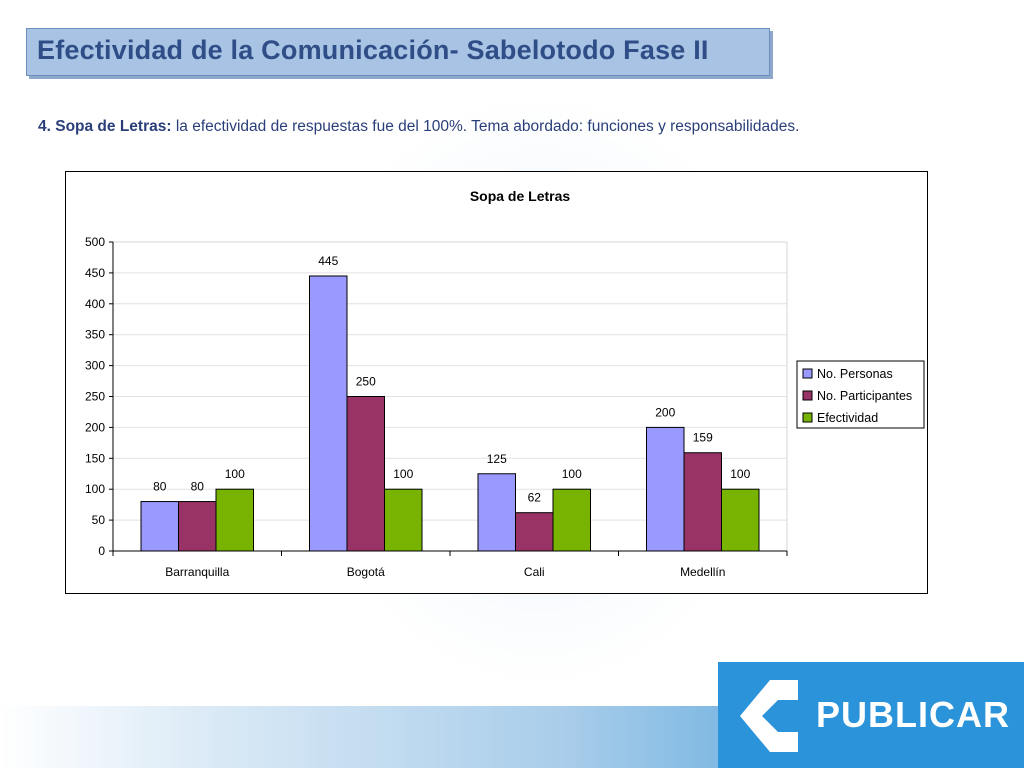  I want to click on publicar-logo: PUBLICAR, so click(871, 715).